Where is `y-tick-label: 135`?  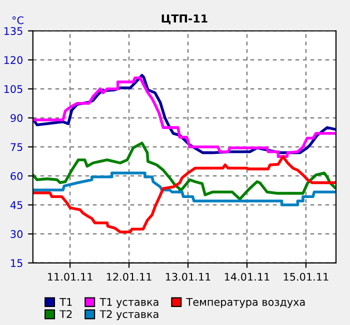 y-tick-label: 135 is located at coordinates (13, 31).